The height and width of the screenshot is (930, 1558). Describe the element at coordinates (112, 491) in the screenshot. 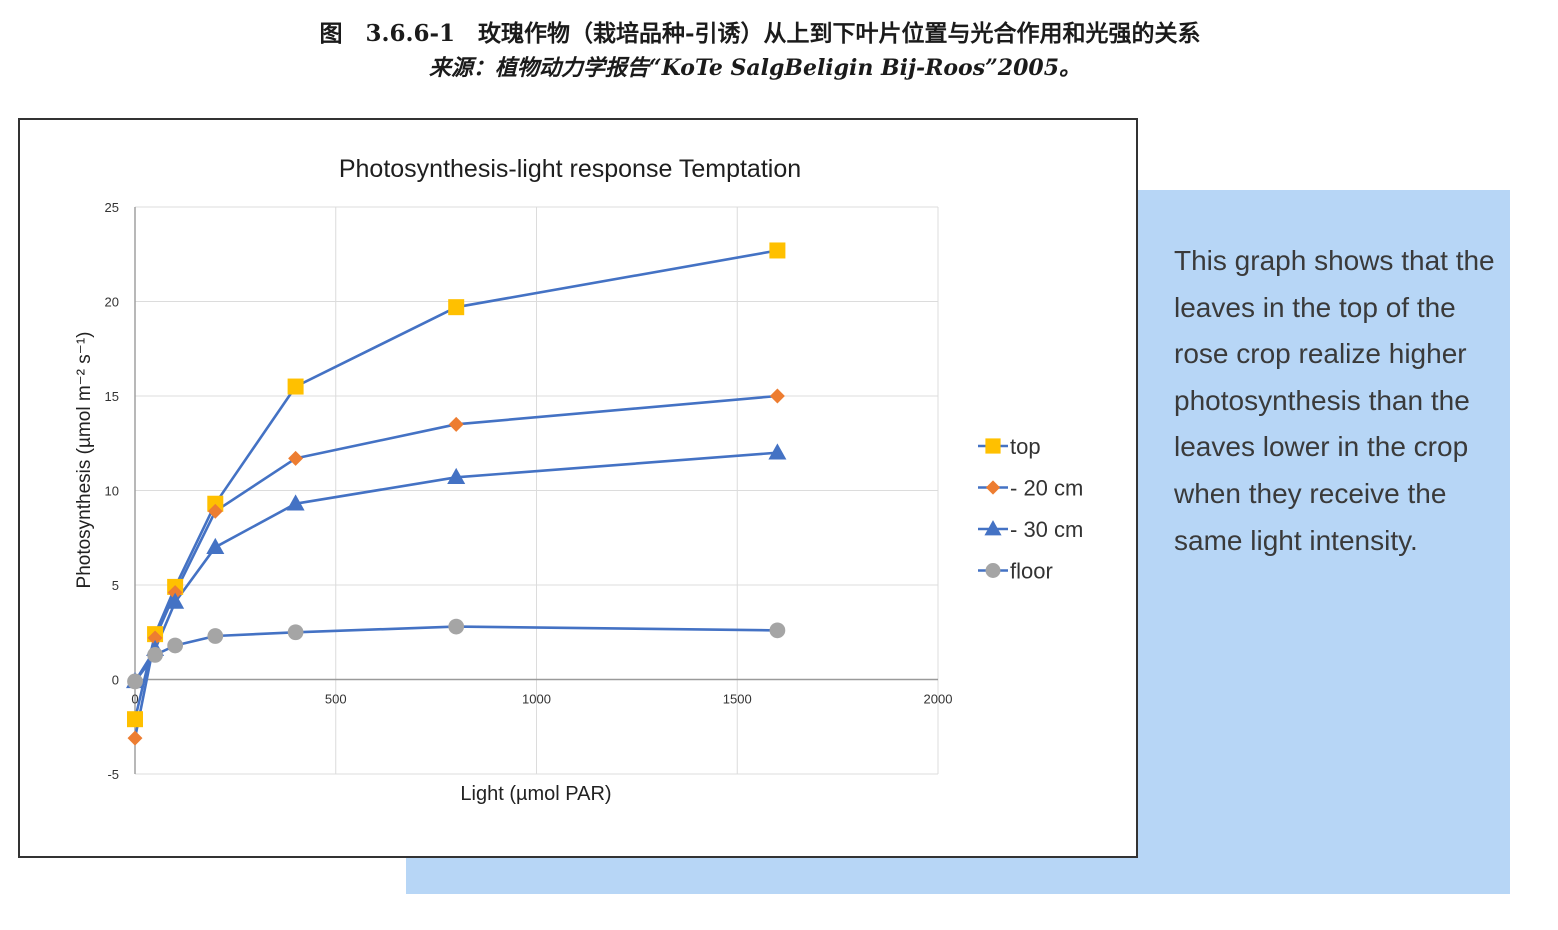

I see `y-tick-label: 10` at that location.